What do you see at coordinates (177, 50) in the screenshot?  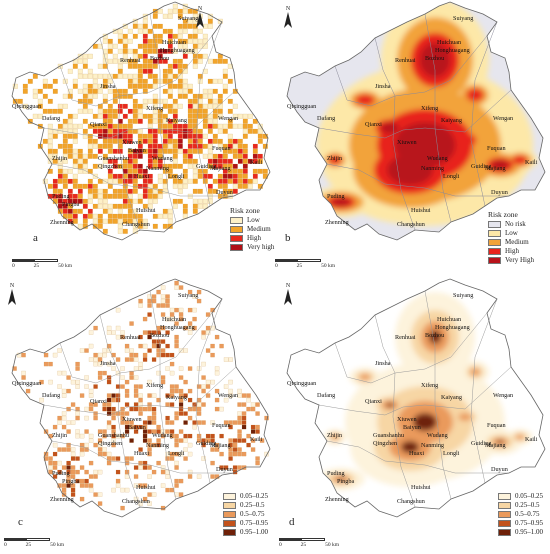 I see `place-label: Honghuagang` at bounding box center [177, 50].